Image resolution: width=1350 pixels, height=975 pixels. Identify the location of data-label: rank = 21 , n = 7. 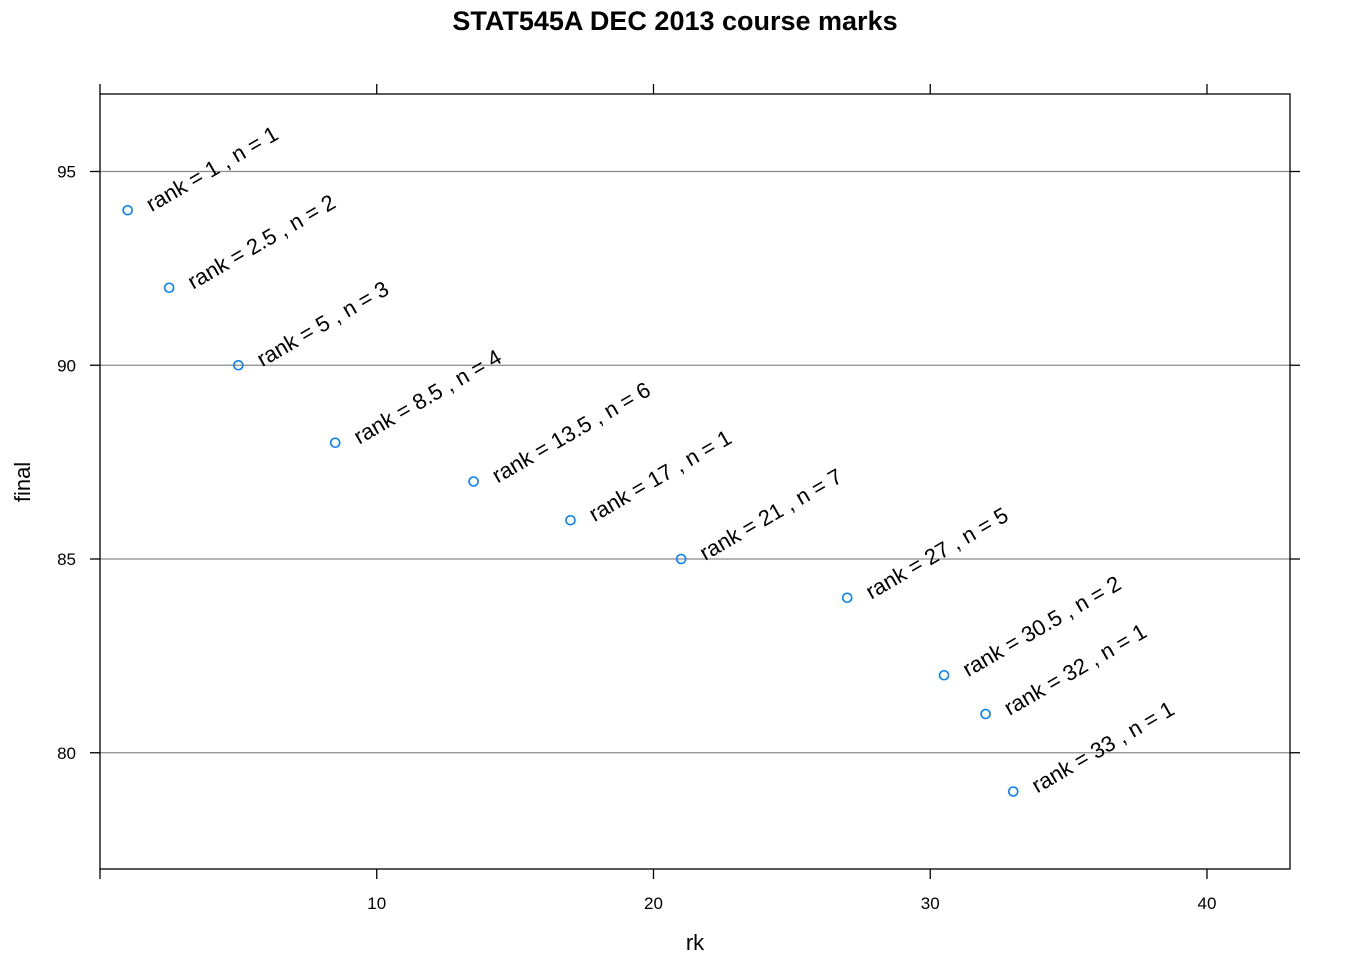
(770, 515).